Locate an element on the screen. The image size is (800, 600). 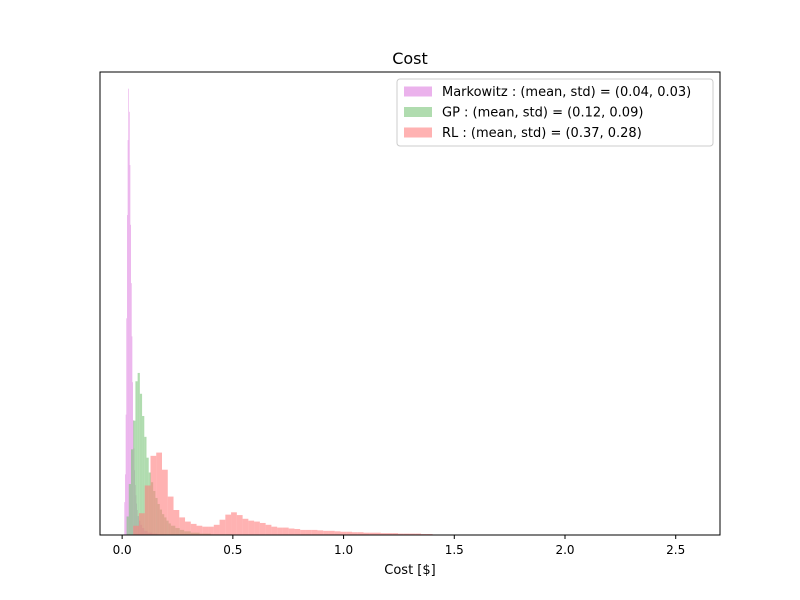
x-axis-ticks: 0.0 0.5 1.0 1.5 2.0 2.5 is located at coordinates (399, 546).